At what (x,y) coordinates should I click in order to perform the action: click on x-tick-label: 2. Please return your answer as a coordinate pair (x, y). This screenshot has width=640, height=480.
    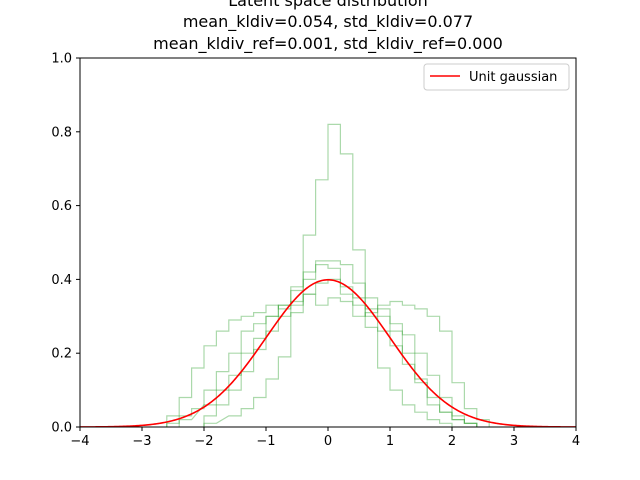
    Looking at the image, I should click on (452, 441).